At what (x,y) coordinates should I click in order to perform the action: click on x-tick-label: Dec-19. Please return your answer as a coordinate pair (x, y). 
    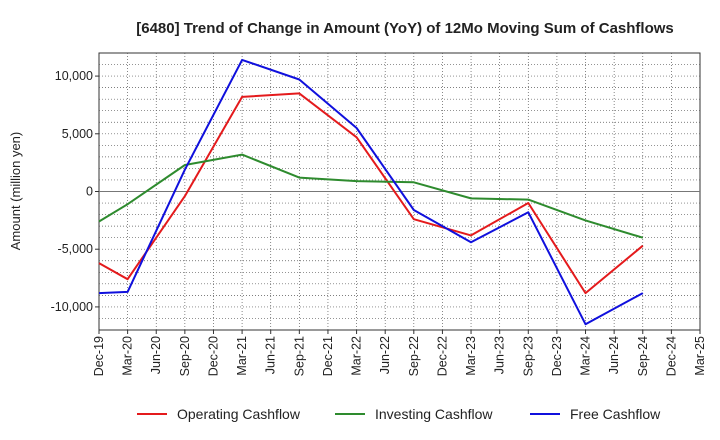
    Looking at the image, I should click on (99, 356).